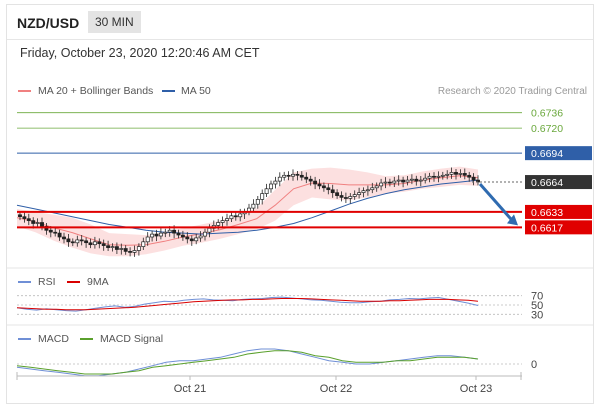 This screenshot has height=409, width=599. I want to click on ma50-label-box, so click(558, 153).